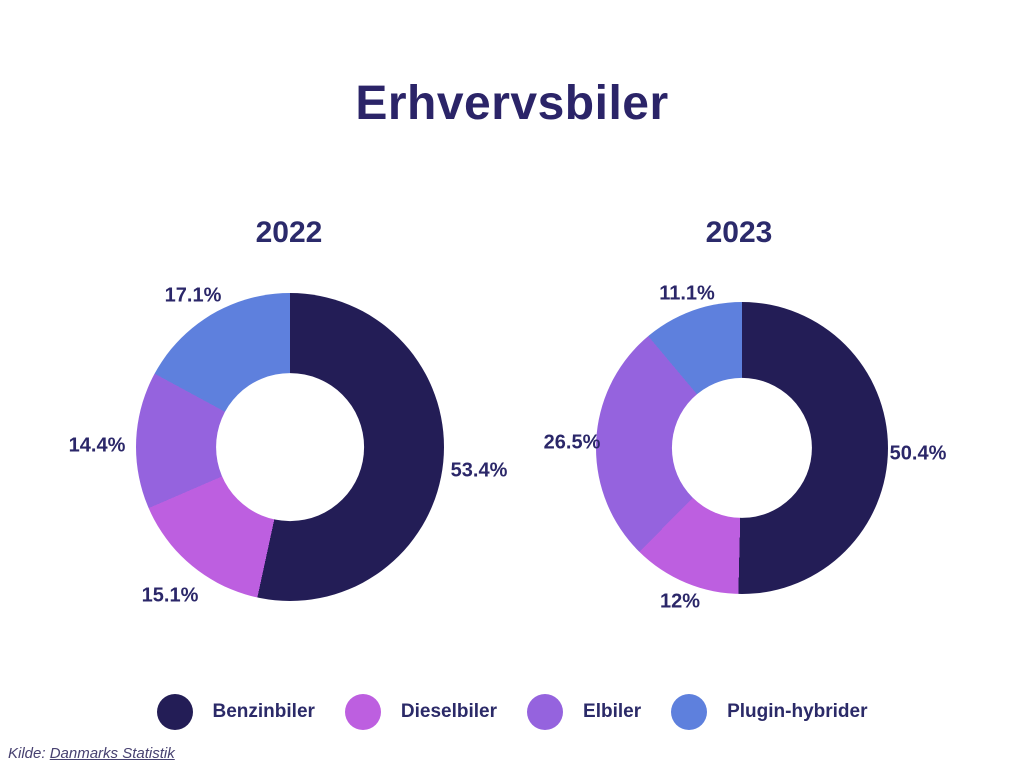 Image resolution: width=1024 pixels, height=768 pixels. I want to click on legend-item-benzinbiler: Benzinbiler, so click(235, 712).